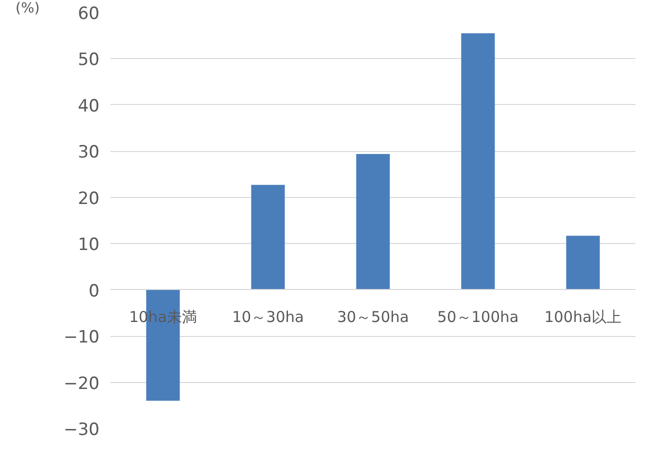 This screenshot has width=649, height=450. I want to click on y-tick-label: 40, so click(89, 106).